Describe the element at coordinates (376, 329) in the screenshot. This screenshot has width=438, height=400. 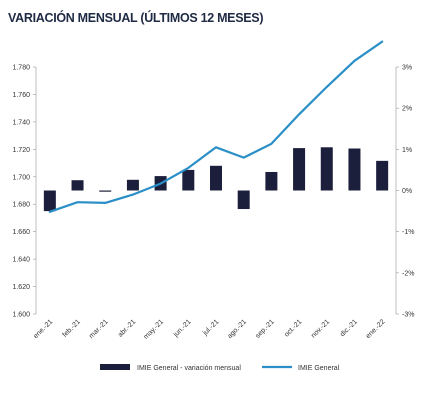
I see `x-tick-label: ene.-22` at that location.